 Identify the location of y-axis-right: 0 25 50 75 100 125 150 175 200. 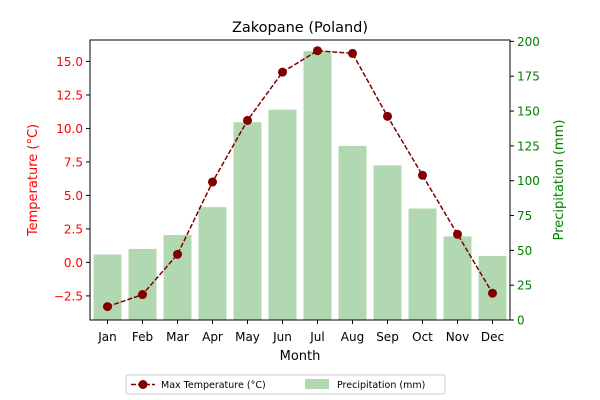
(525, 181).